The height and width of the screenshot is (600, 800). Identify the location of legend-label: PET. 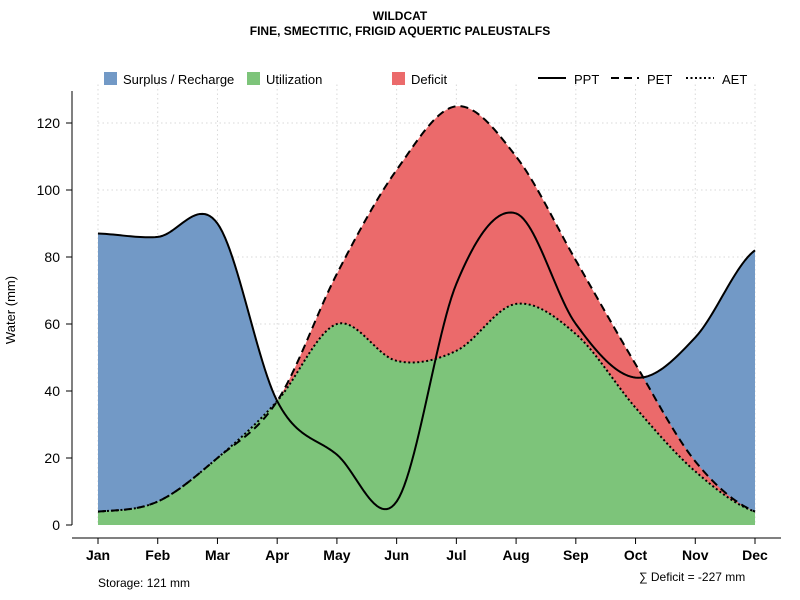
(659, 79).